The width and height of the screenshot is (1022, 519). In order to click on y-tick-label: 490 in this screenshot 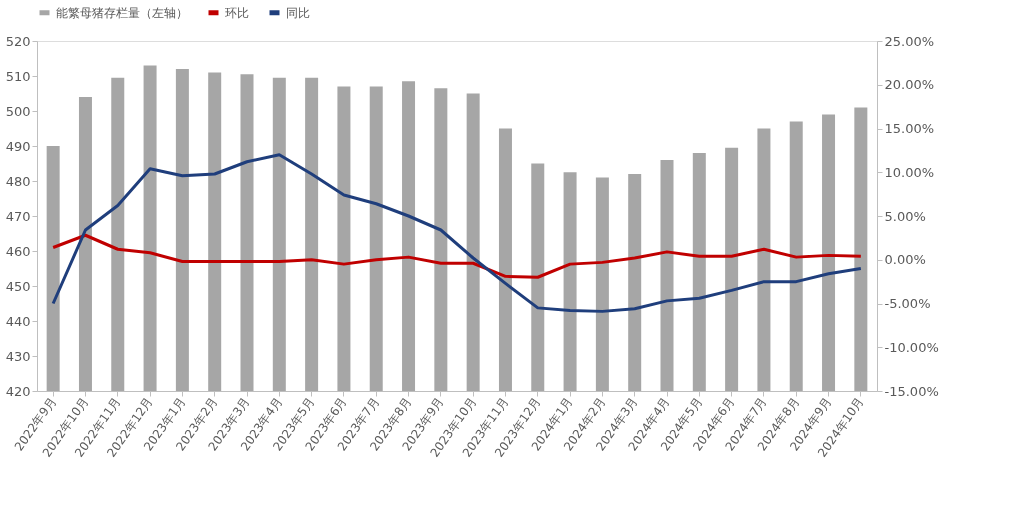, I will do `click(18, 146)`.